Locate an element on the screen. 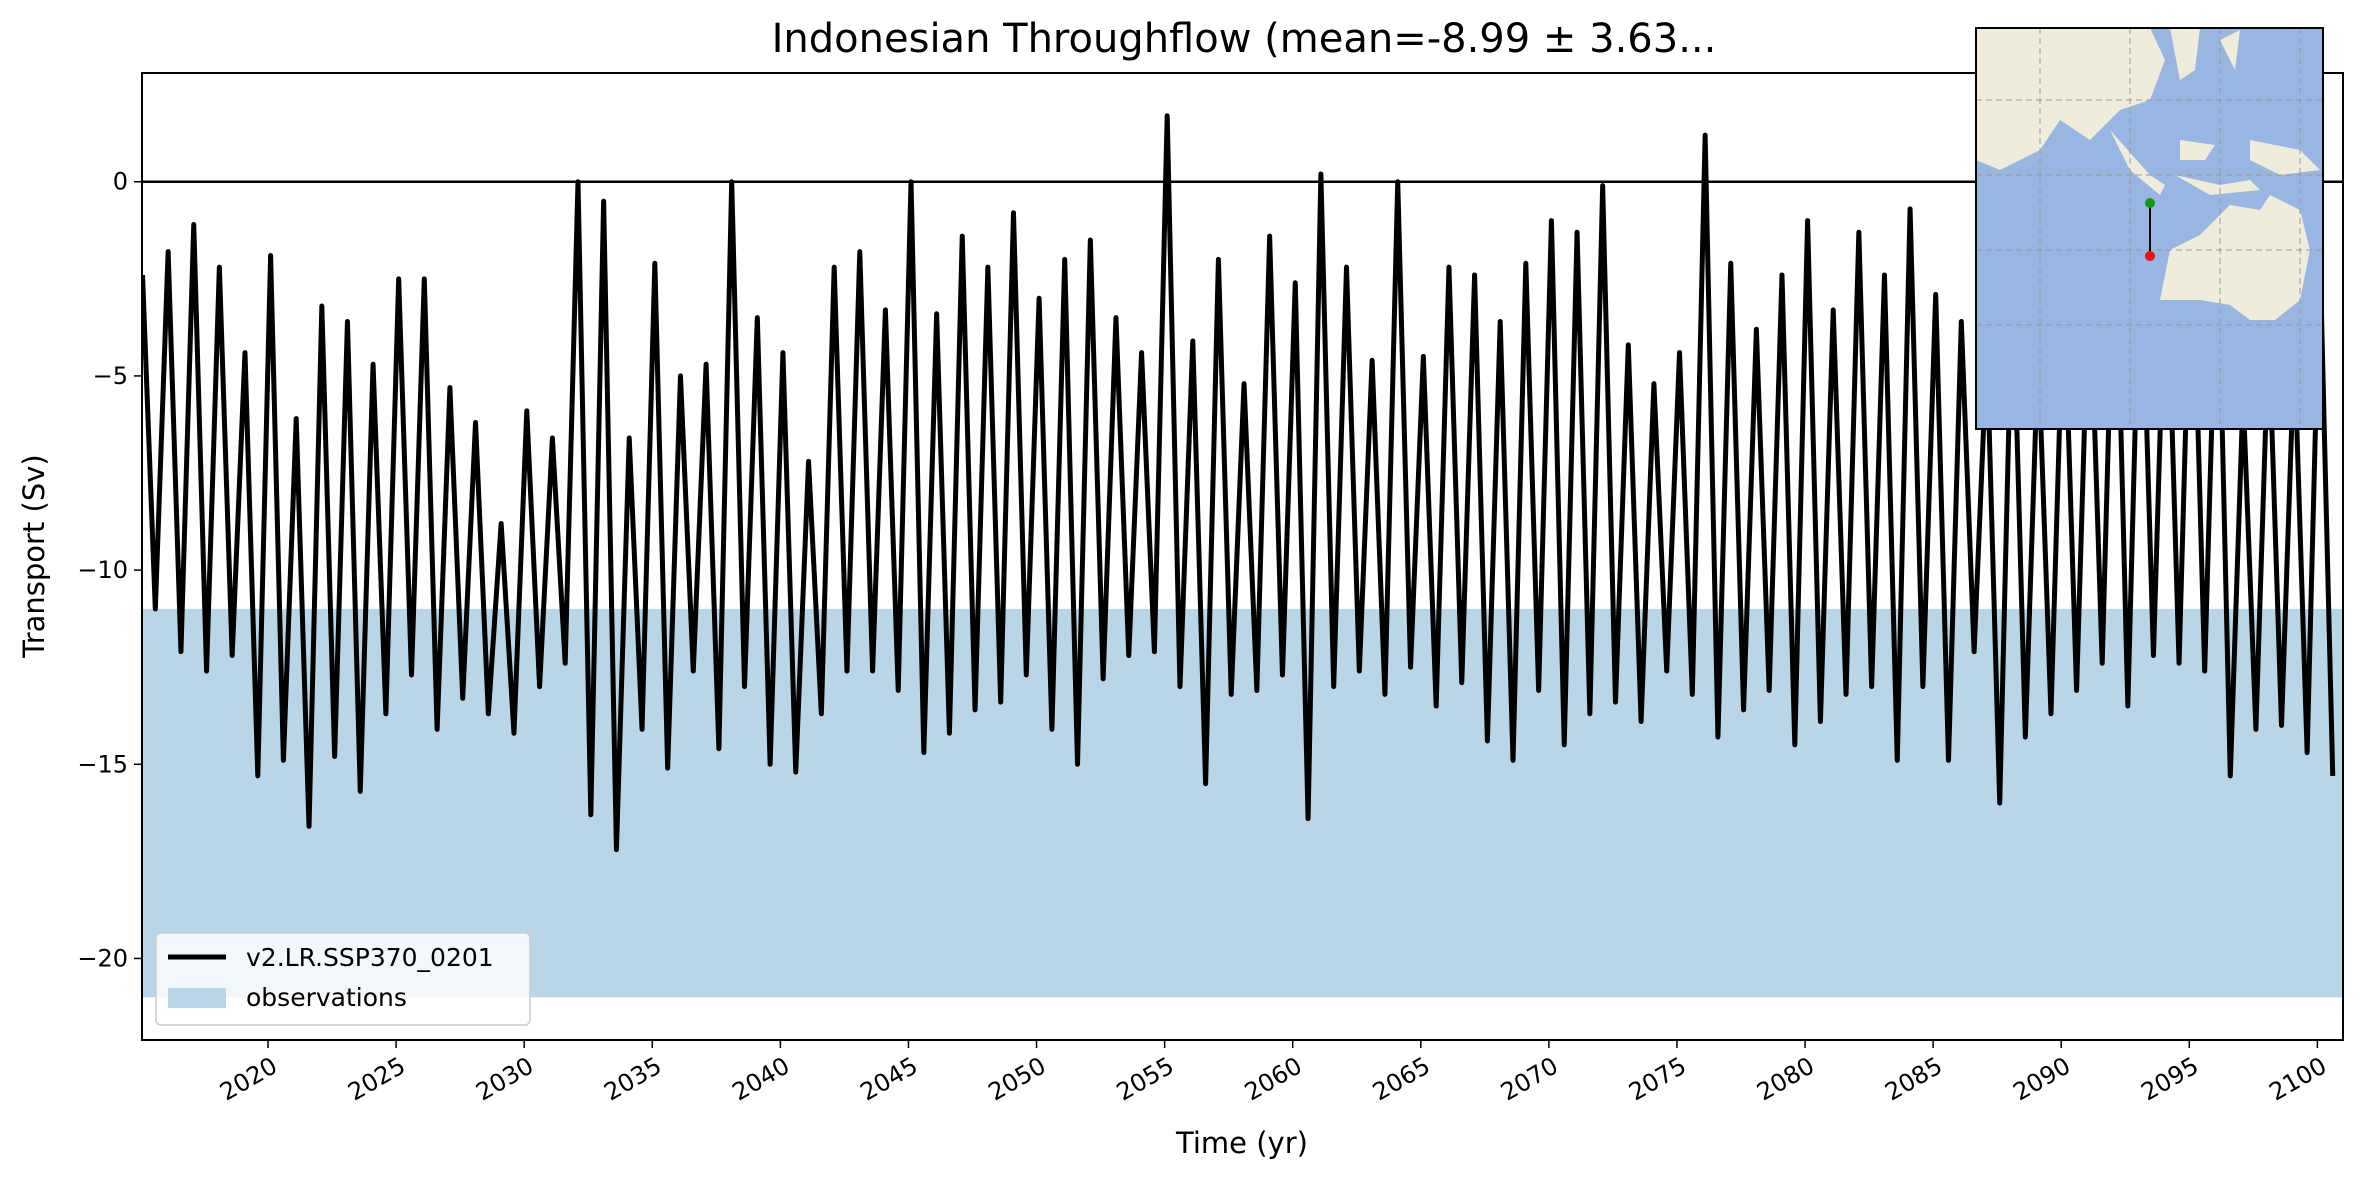 The height and width of the screenshot is (1184, 2376). x-tick-label: 2025 is located at coordinates (376, 1079).